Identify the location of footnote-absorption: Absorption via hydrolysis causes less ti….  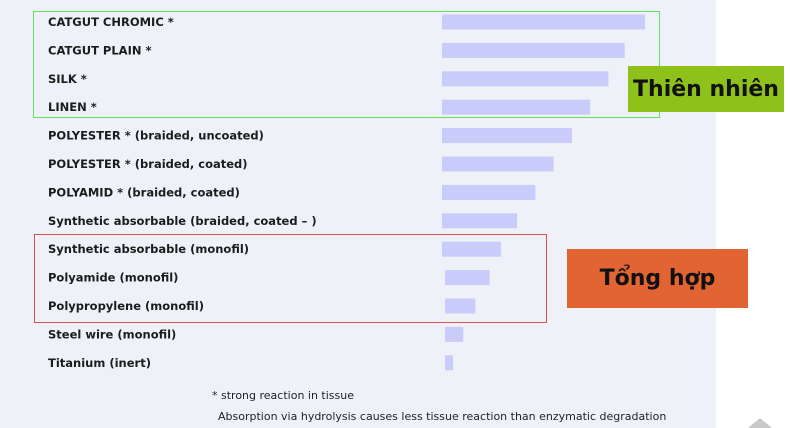
(442, 416).